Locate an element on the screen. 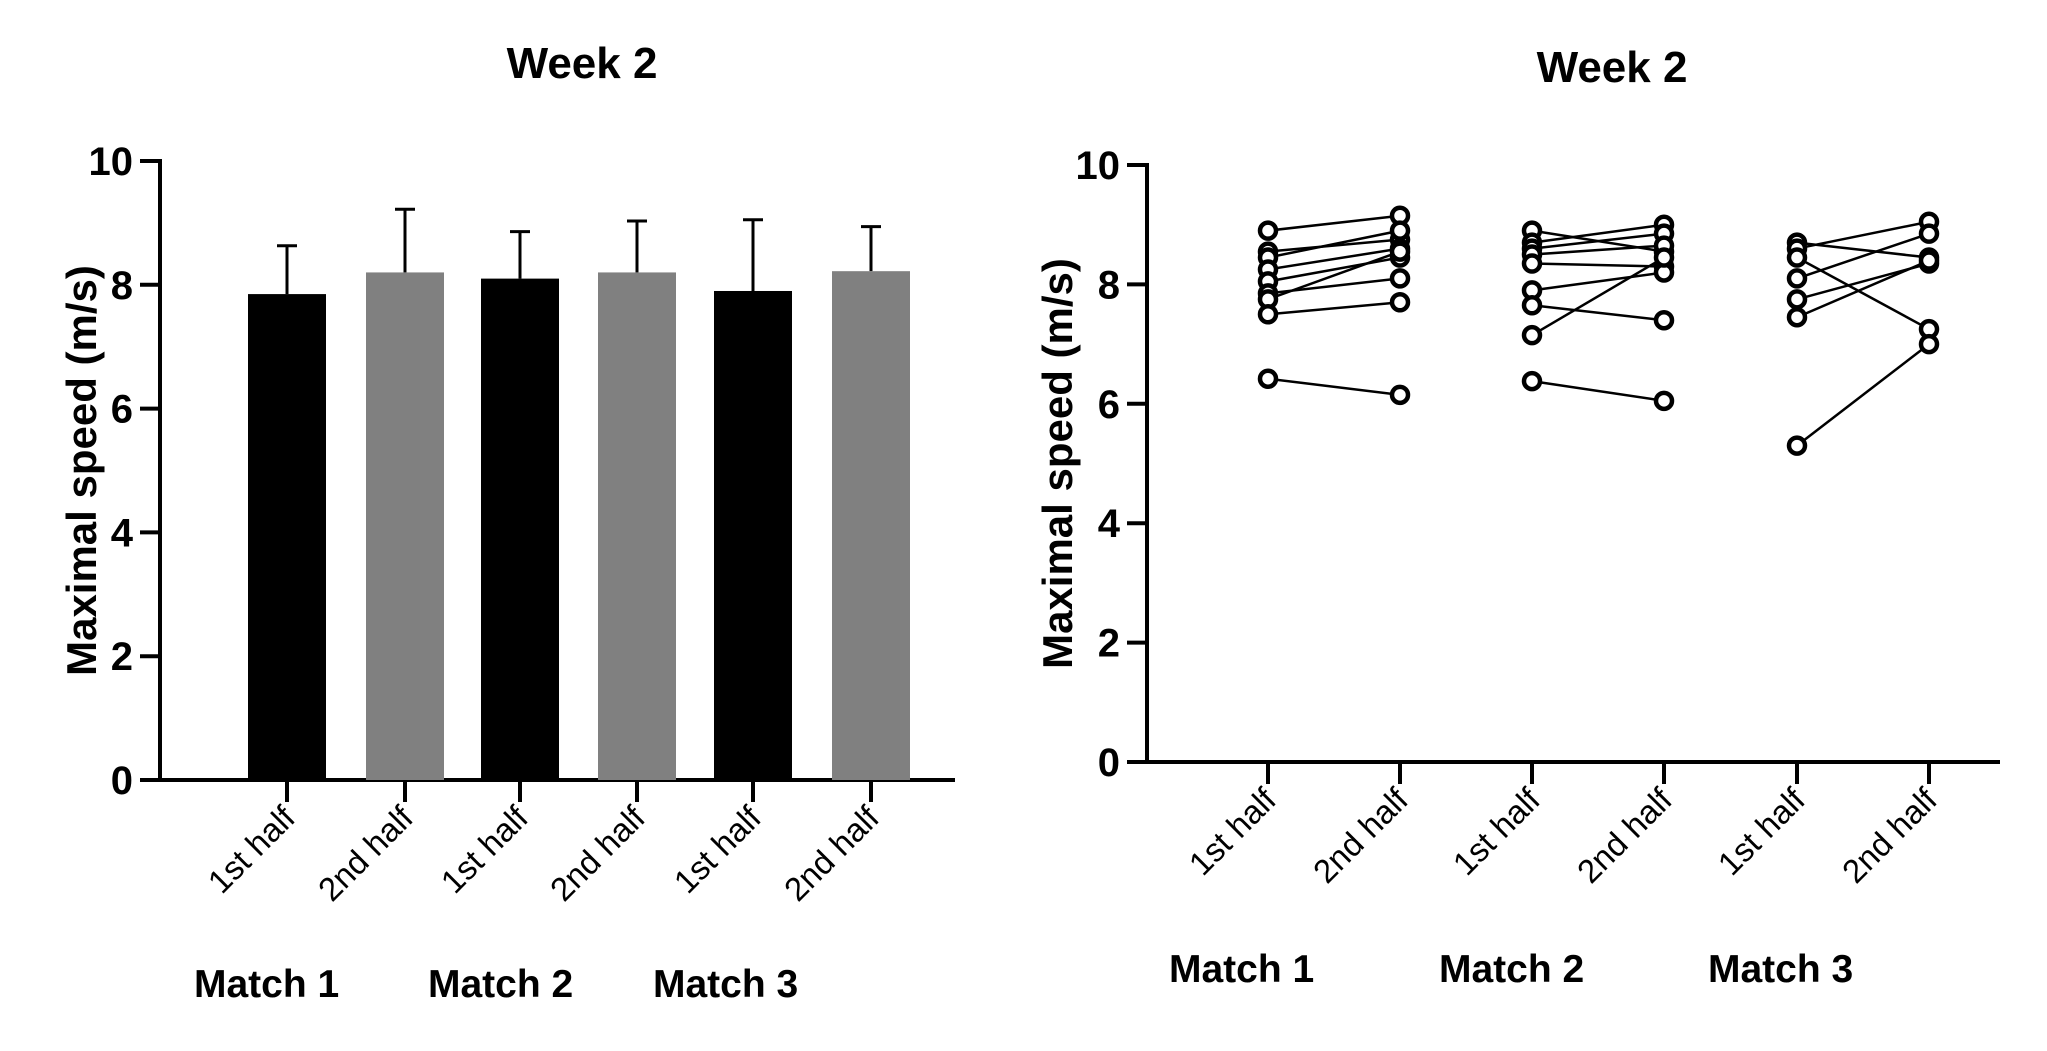 The height and width of the screenshot is (1051, 2047). bar-chart-title: Week 2 is located at coordinates (582, 63).